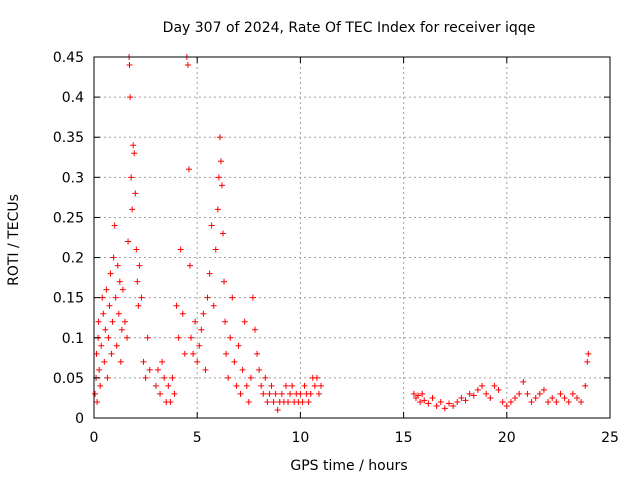 The image size is (640, 480). What do you see at coordinates (73, 178) in the screenshot?
I see `y-tick-label: 0.3` at bounding box center [73, 178].